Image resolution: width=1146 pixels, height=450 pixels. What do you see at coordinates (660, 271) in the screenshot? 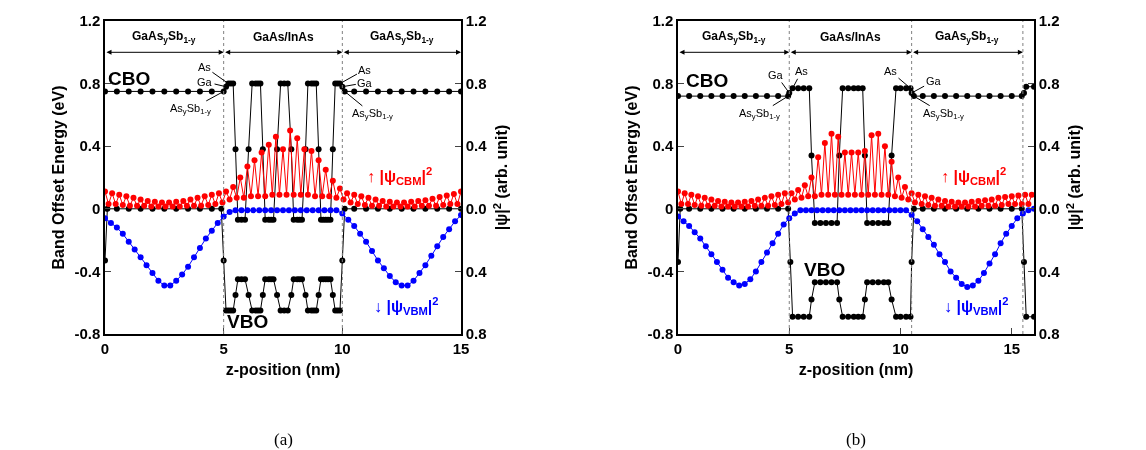
I see `y-tick-label: -0.4` at bounding box center [660, 271].